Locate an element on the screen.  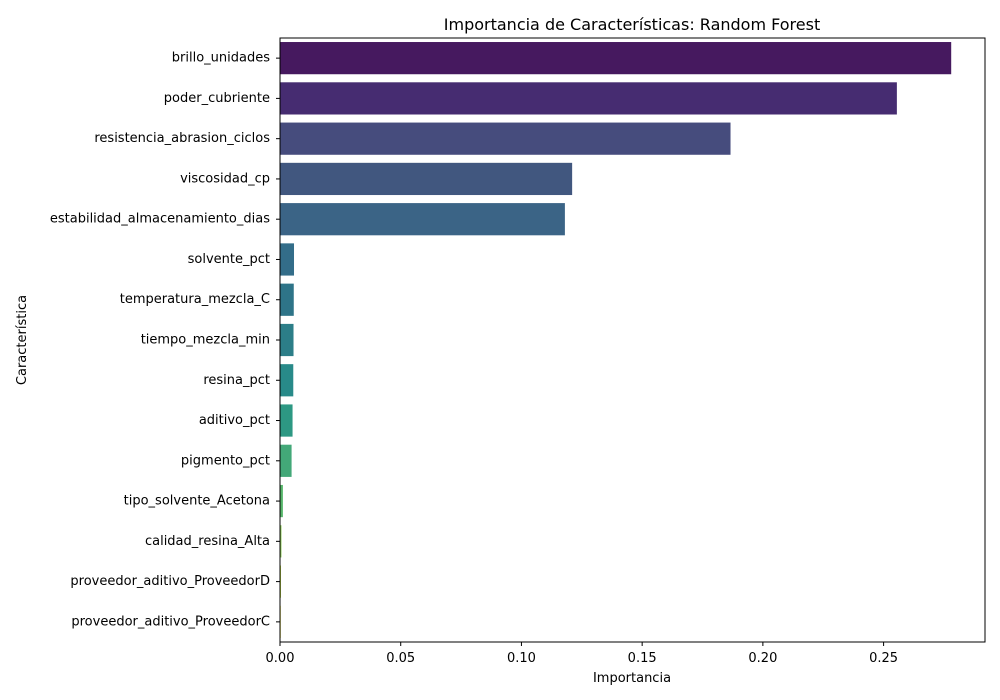
y-tick-label: proveedor_aditivo_ProveedorC is located at coordinates (170, 621).